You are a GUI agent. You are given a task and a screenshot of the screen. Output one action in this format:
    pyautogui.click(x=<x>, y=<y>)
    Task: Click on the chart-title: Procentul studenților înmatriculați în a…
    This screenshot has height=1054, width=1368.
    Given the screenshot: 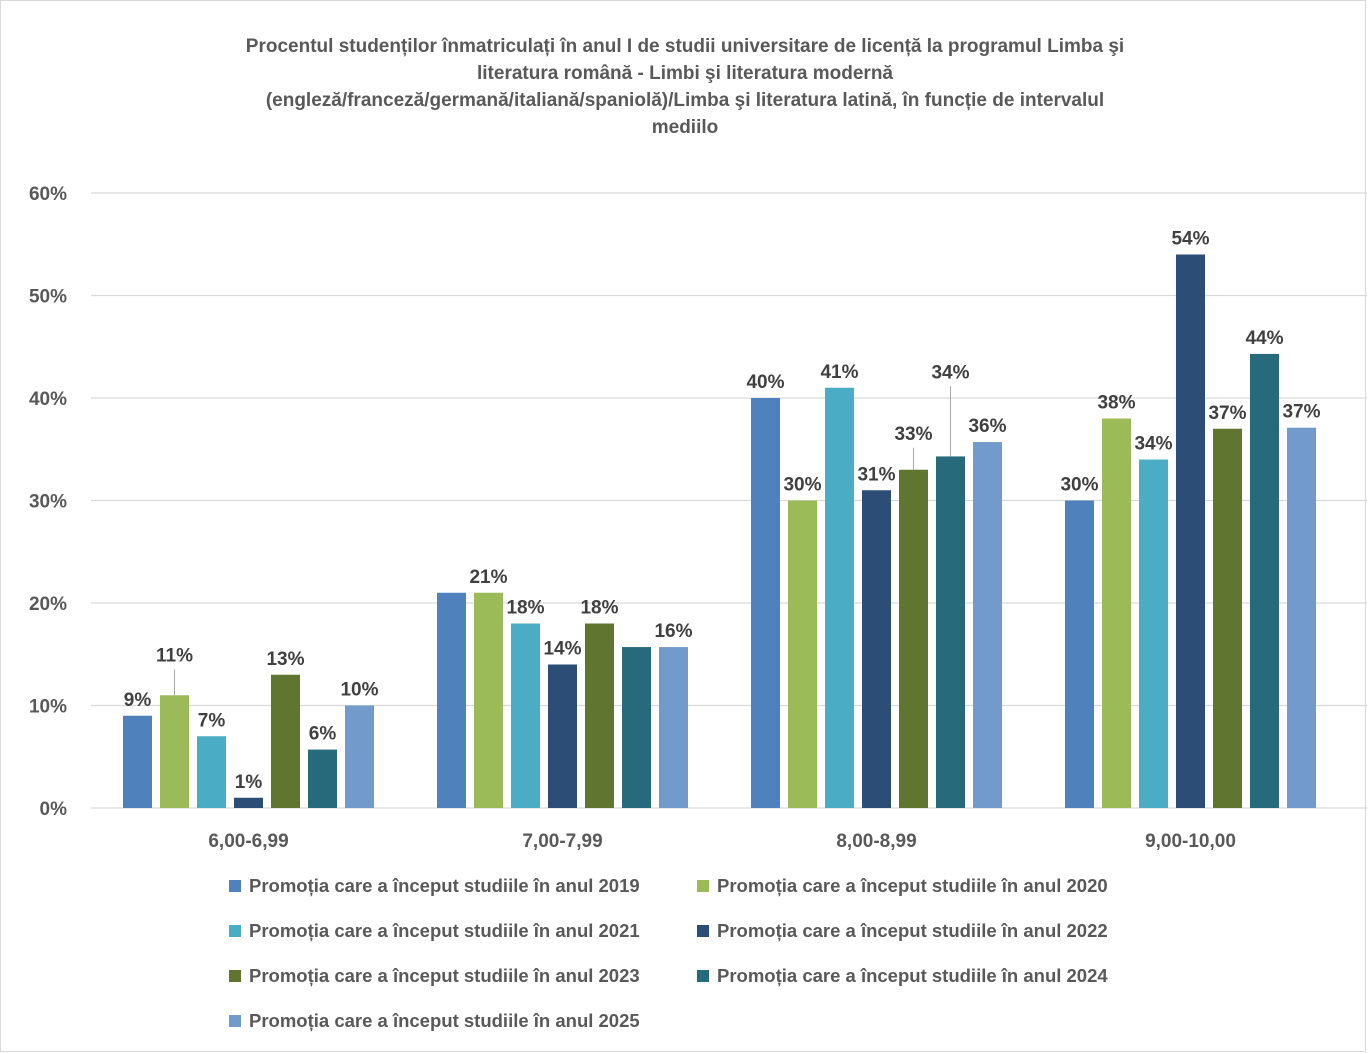 What is the action you would take?
    pyautogui.click(x=685, y=87)
    